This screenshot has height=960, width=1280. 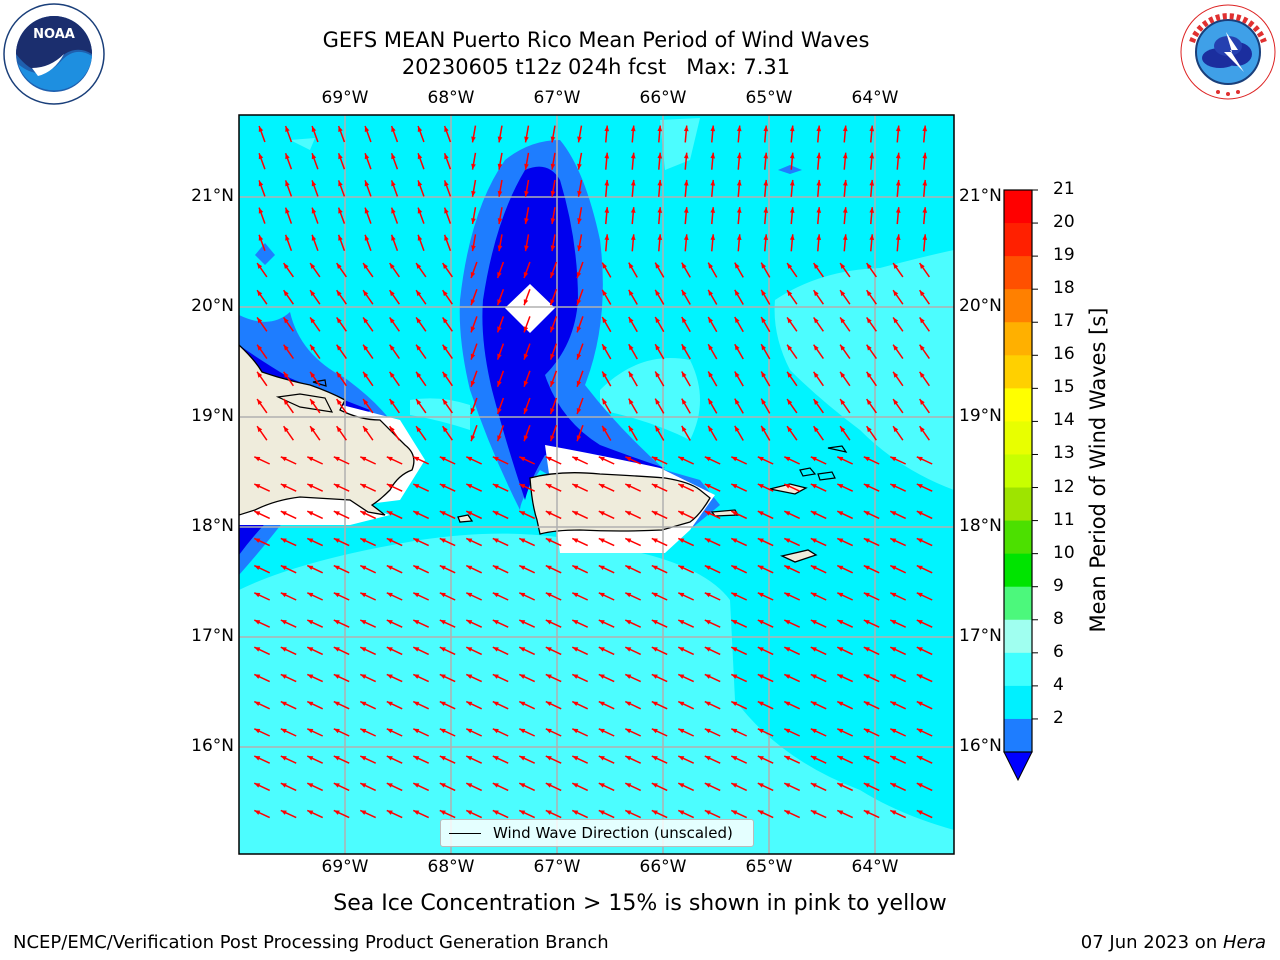 I want to click on lat-label-right: 18°N, so click(x=980, y=526).